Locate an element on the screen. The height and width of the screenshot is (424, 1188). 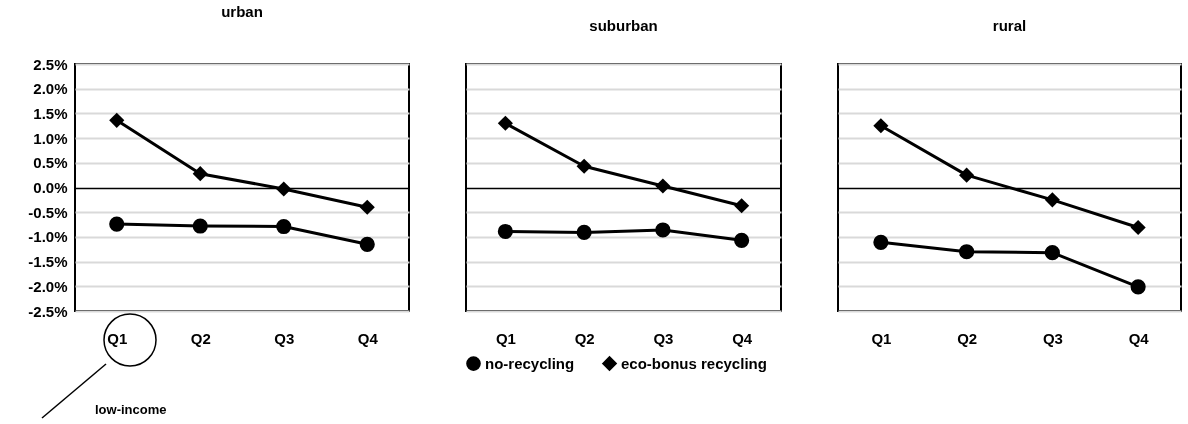
y-tick-label: 0.5% is located at coordinates (50, 163).